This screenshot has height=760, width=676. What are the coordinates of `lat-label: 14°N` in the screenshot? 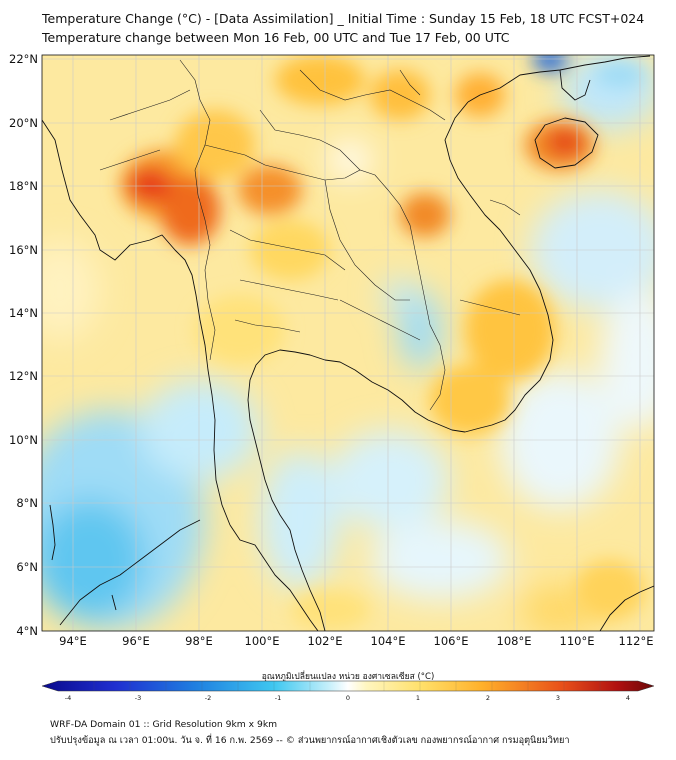 It's located at (23, 313).